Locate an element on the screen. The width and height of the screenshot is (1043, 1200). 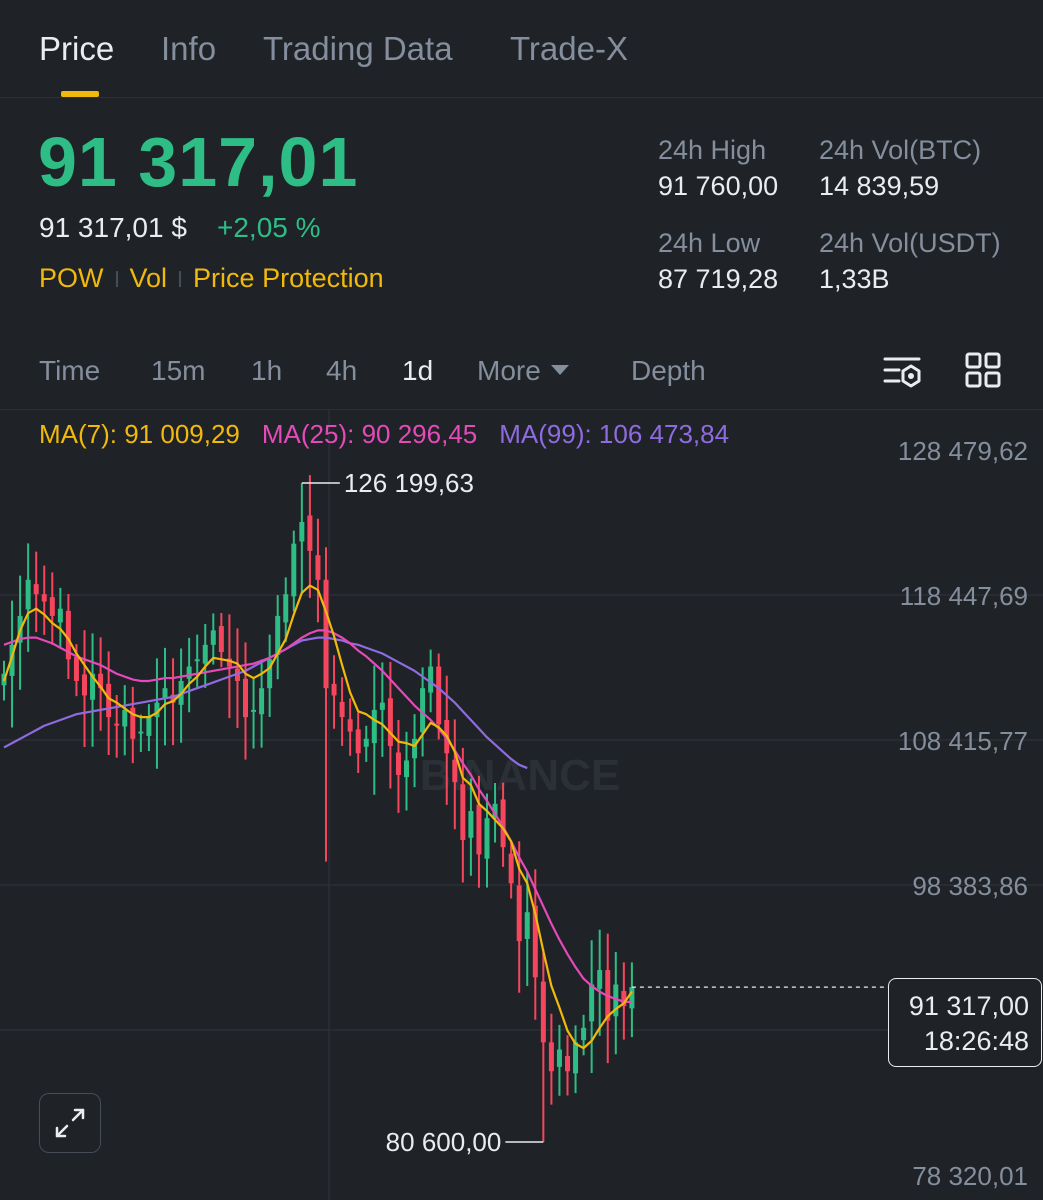
interval-4h: 4h is located at coordinates (342, 370).